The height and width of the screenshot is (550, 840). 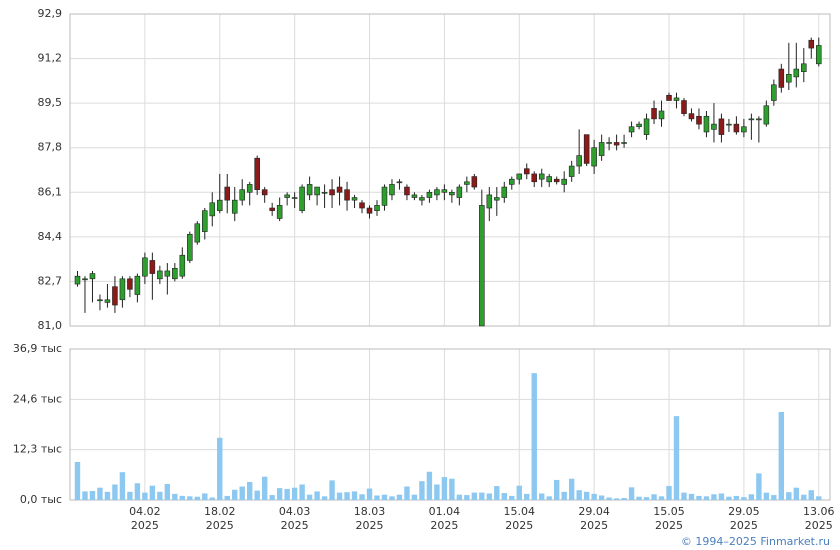 I want to click on y-tick-label: 89,5, so click(x=50, y=102).